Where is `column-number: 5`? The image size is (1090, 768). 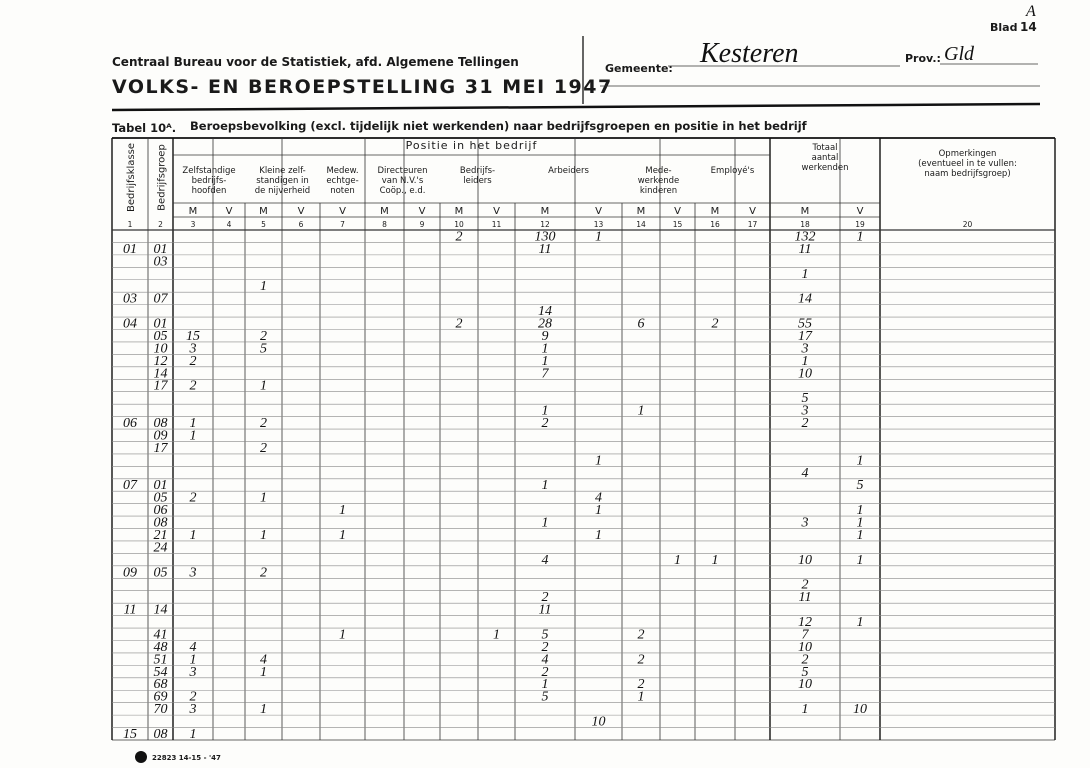
column-number: 5 is located at coordinates (263, 224).